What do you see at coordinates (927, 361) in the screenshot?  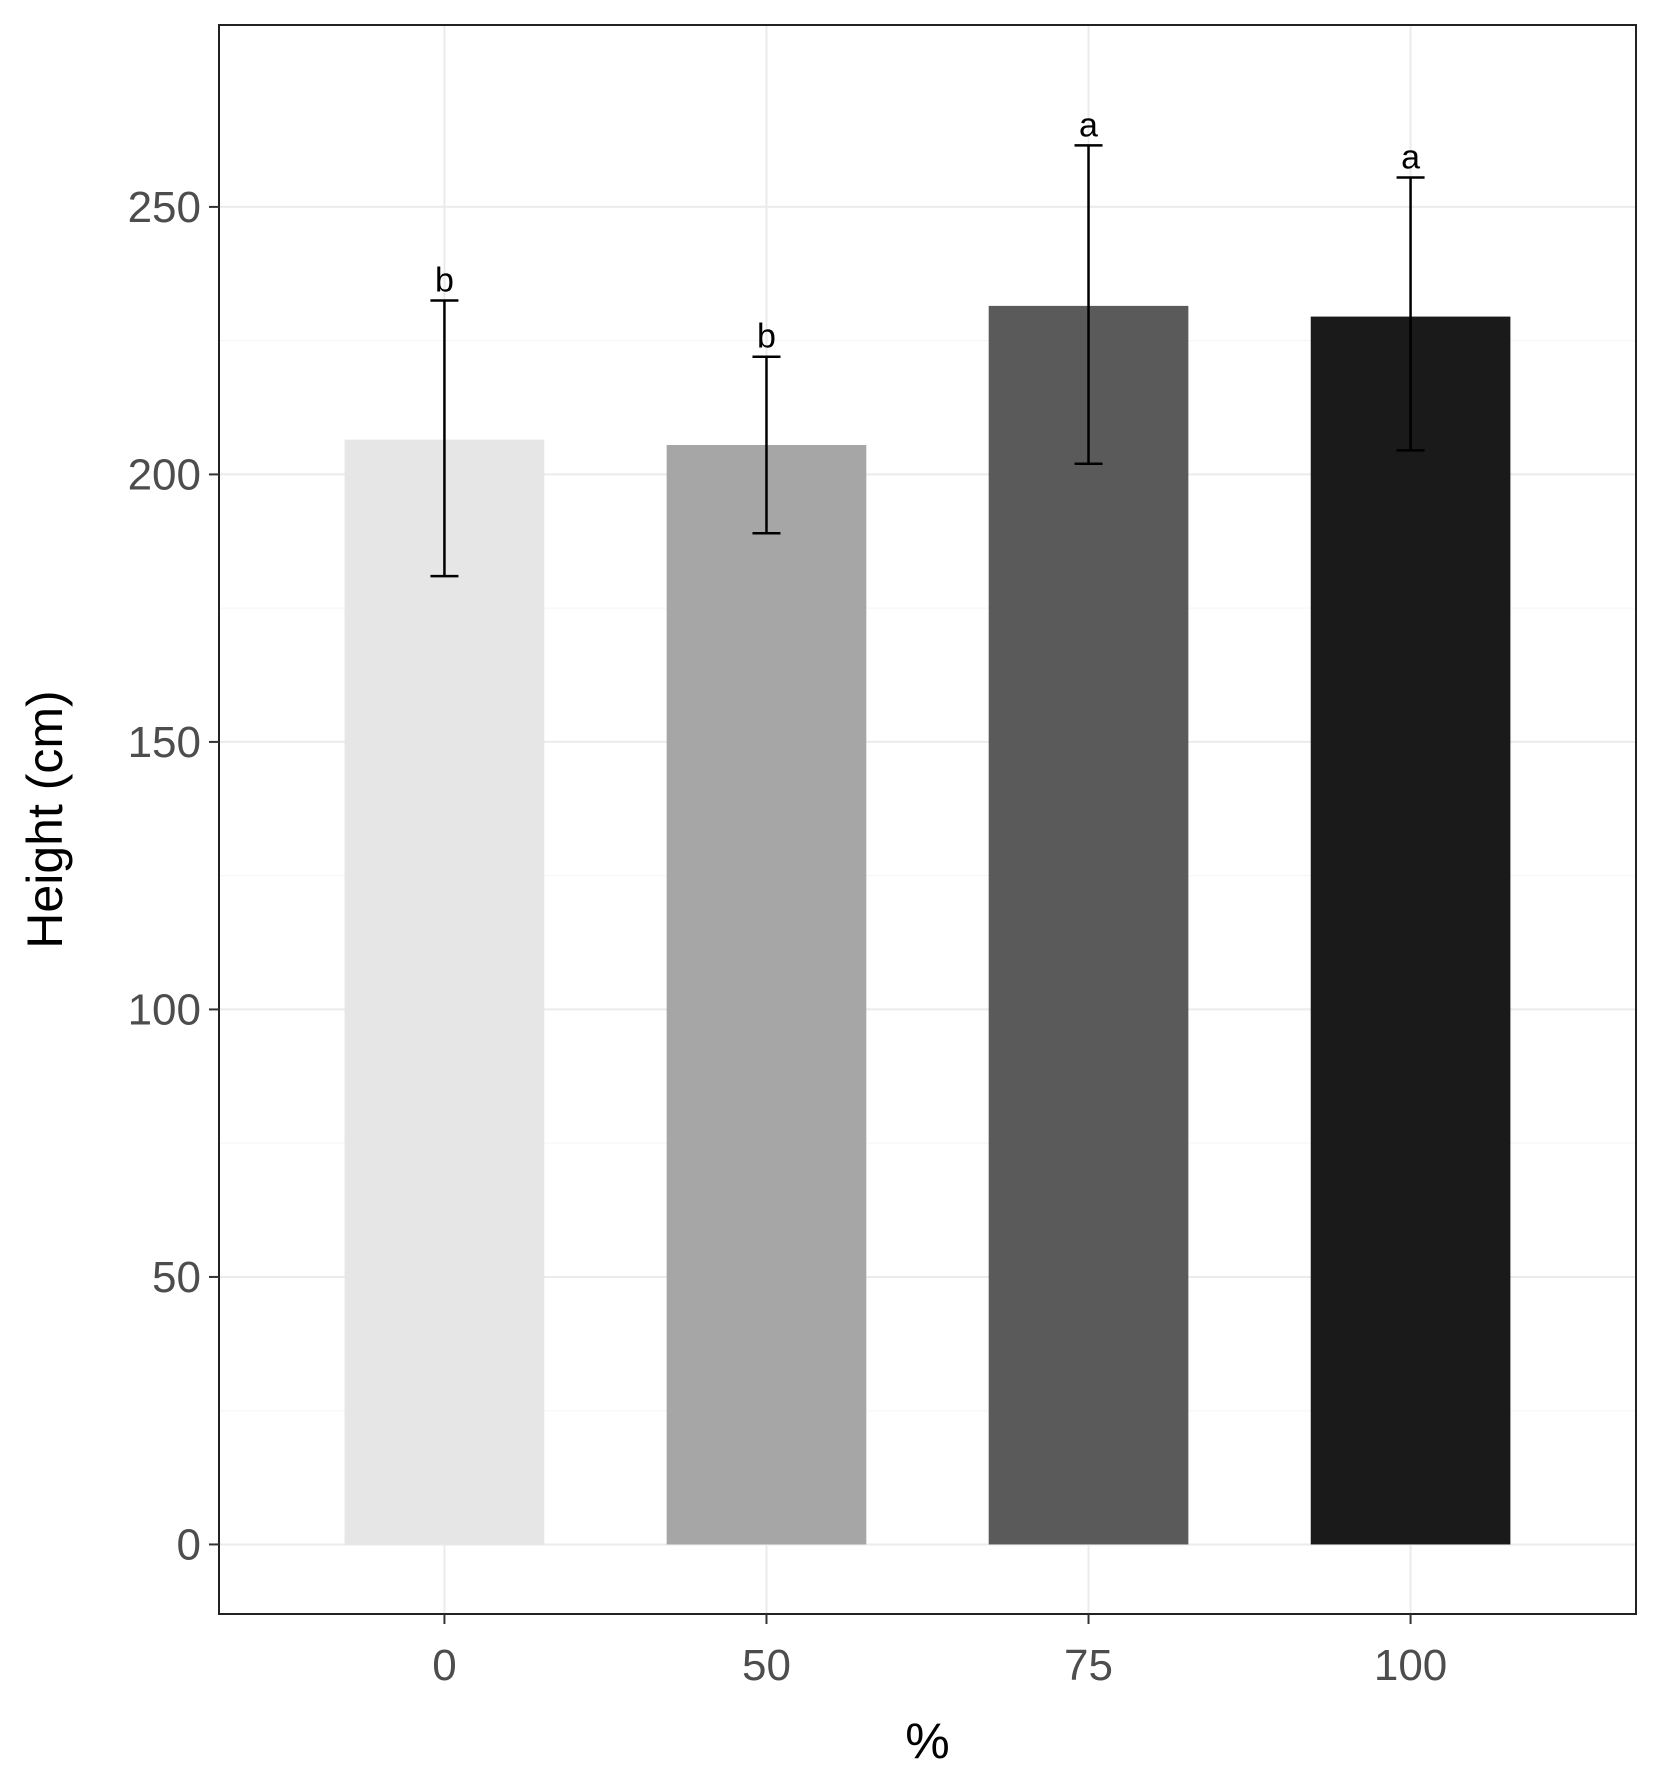 I see `error-bars` at bounding box center [927, 361].